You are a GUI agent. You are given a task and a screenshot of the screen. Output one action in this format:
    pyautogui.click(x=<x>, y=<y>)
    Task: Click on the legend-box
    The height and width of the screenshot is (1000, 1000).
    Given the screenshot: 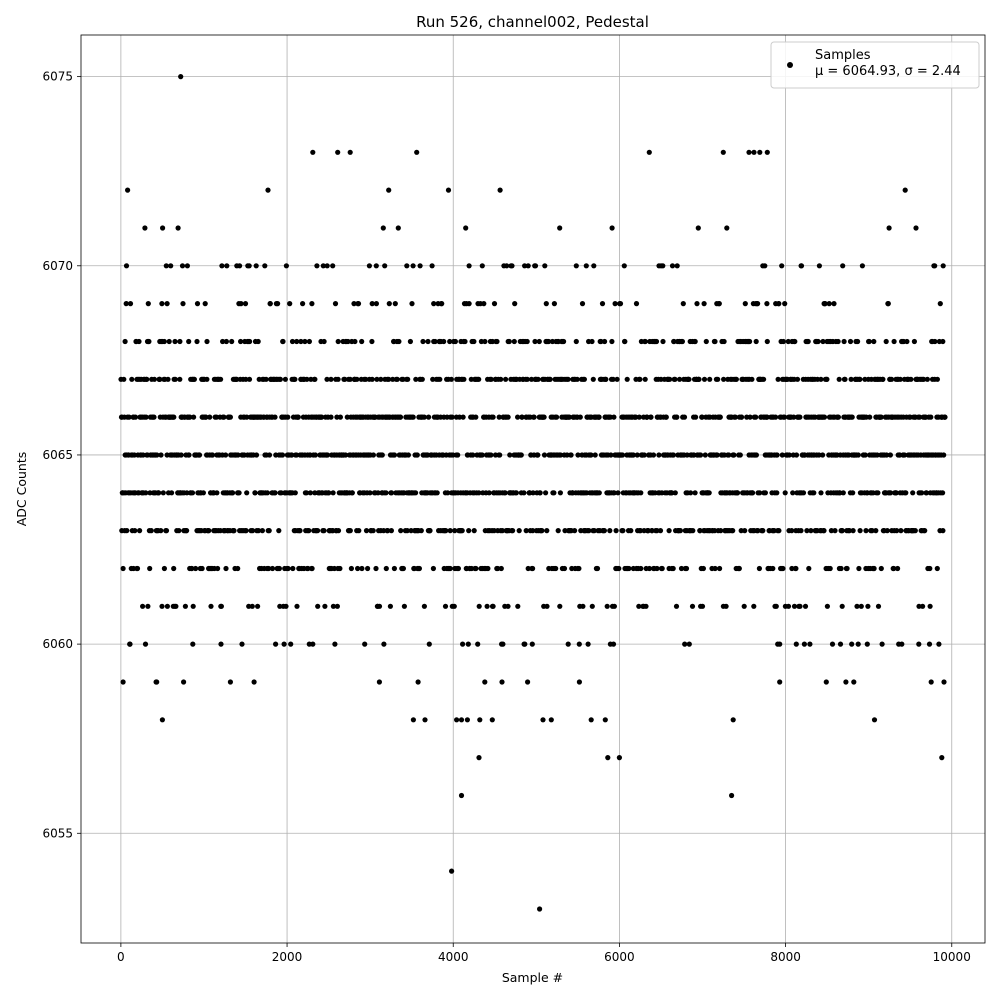 What is the action you would take?
    pyautogui.click(x=875, y=65)
    